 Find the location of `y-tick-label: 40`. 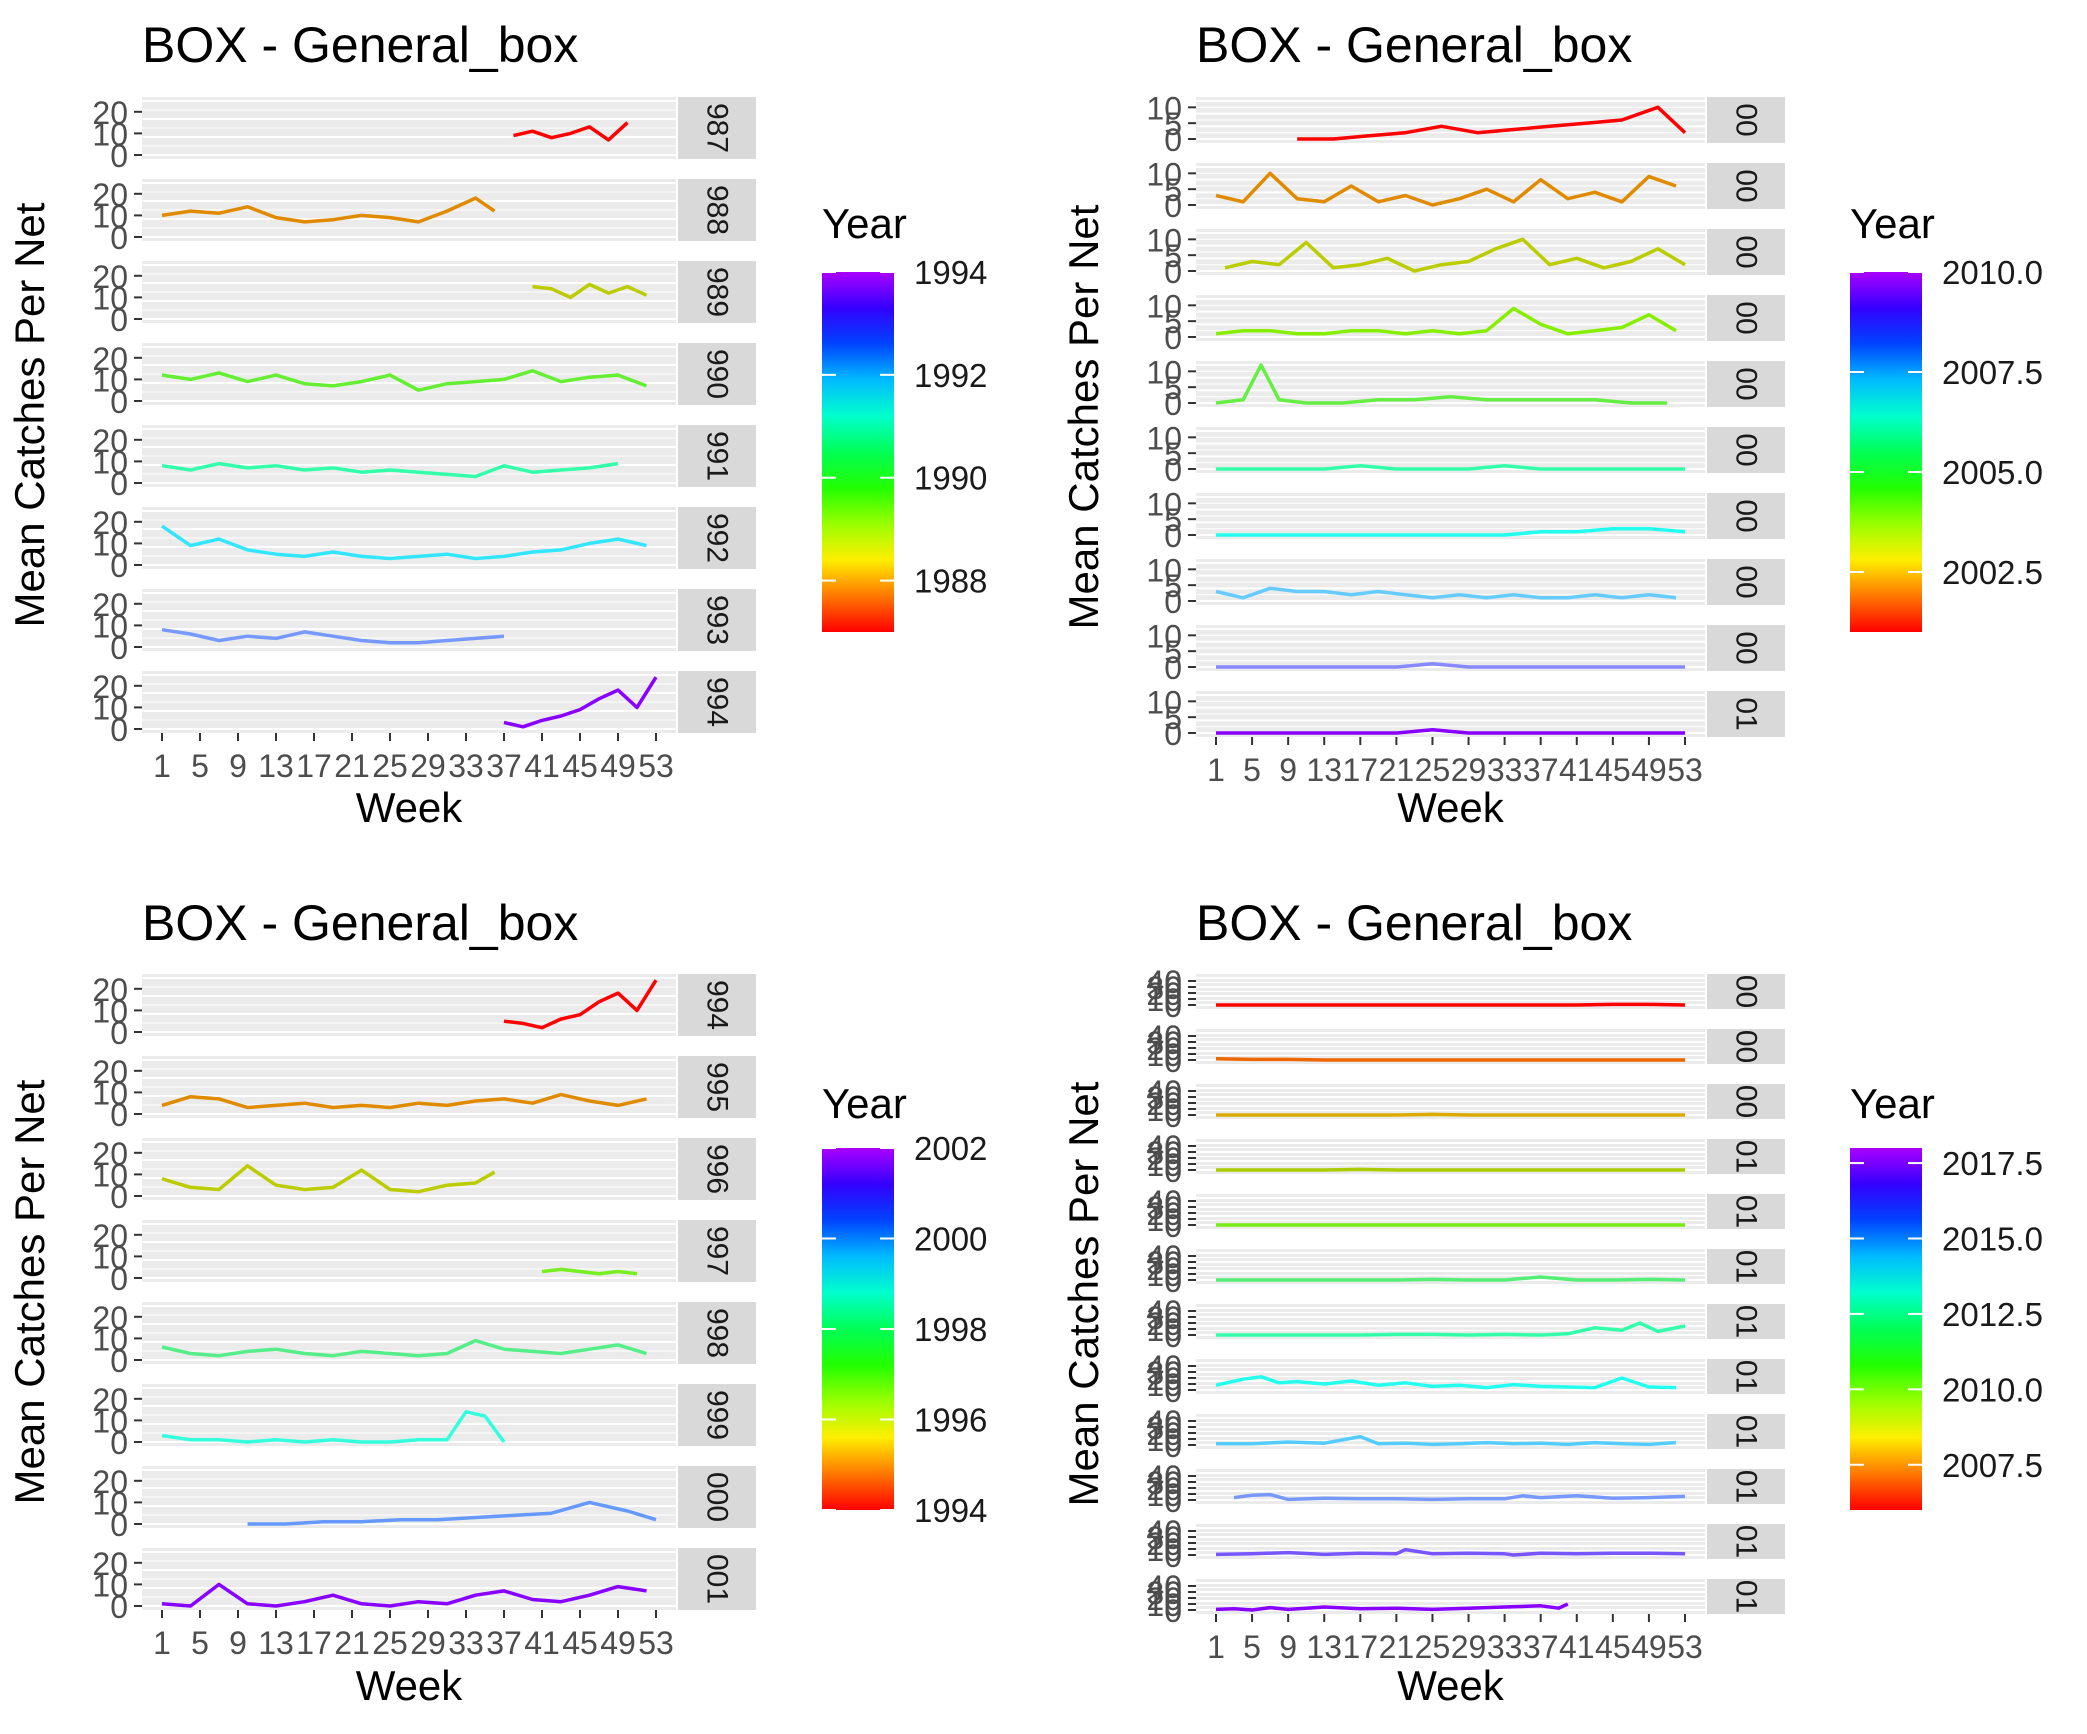

y-tick-label: 40 is located at coordinates (1164, 1367).